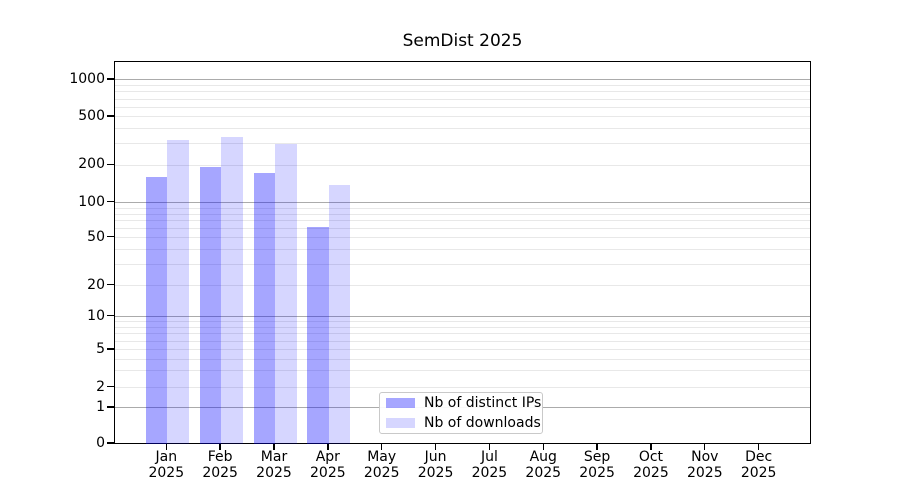  Describe the element at coordinates (100, 443) in the screenshot. I see `y-tick-label: 0` at that location.